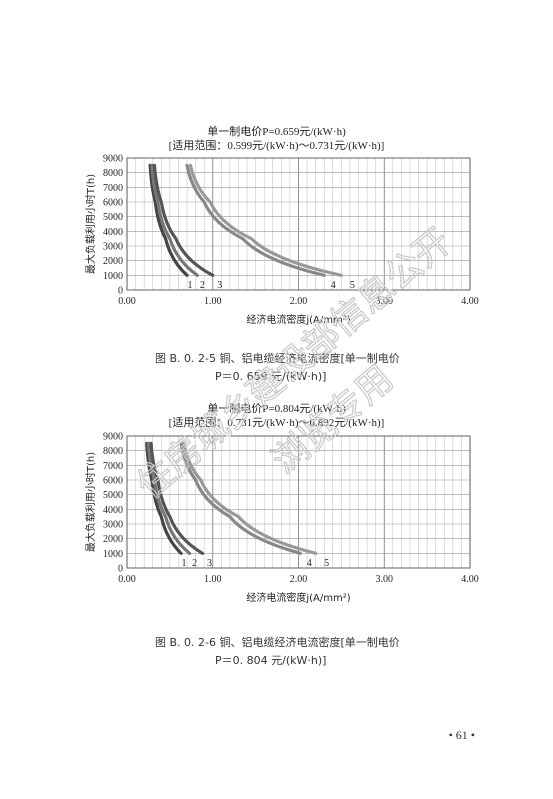  I want to click on chart-1-title: 单一制电价P=0.659元/(kW·h), so click(276, 132).